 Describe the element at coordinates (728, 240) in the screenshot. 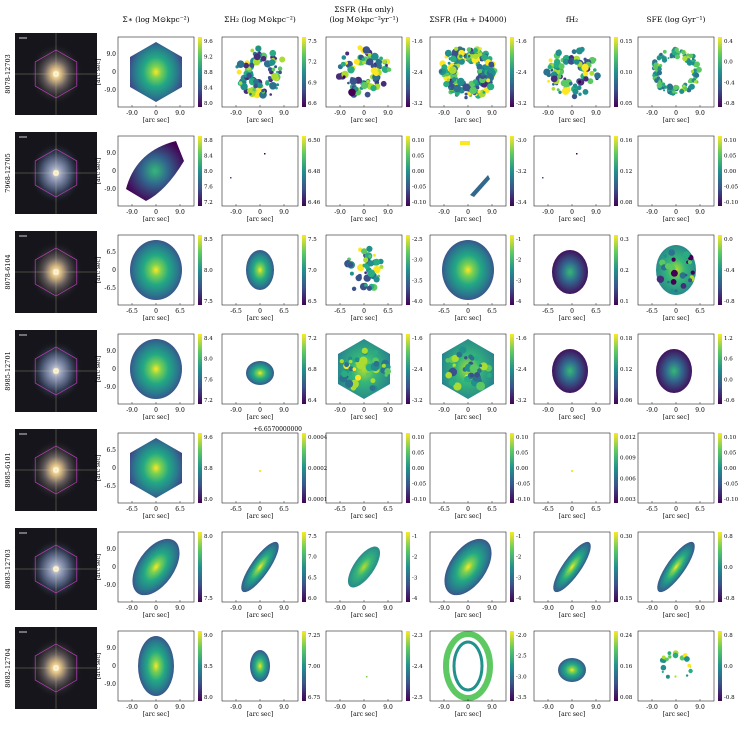

I see `colorbar-tick-label: 0.0` at that location.